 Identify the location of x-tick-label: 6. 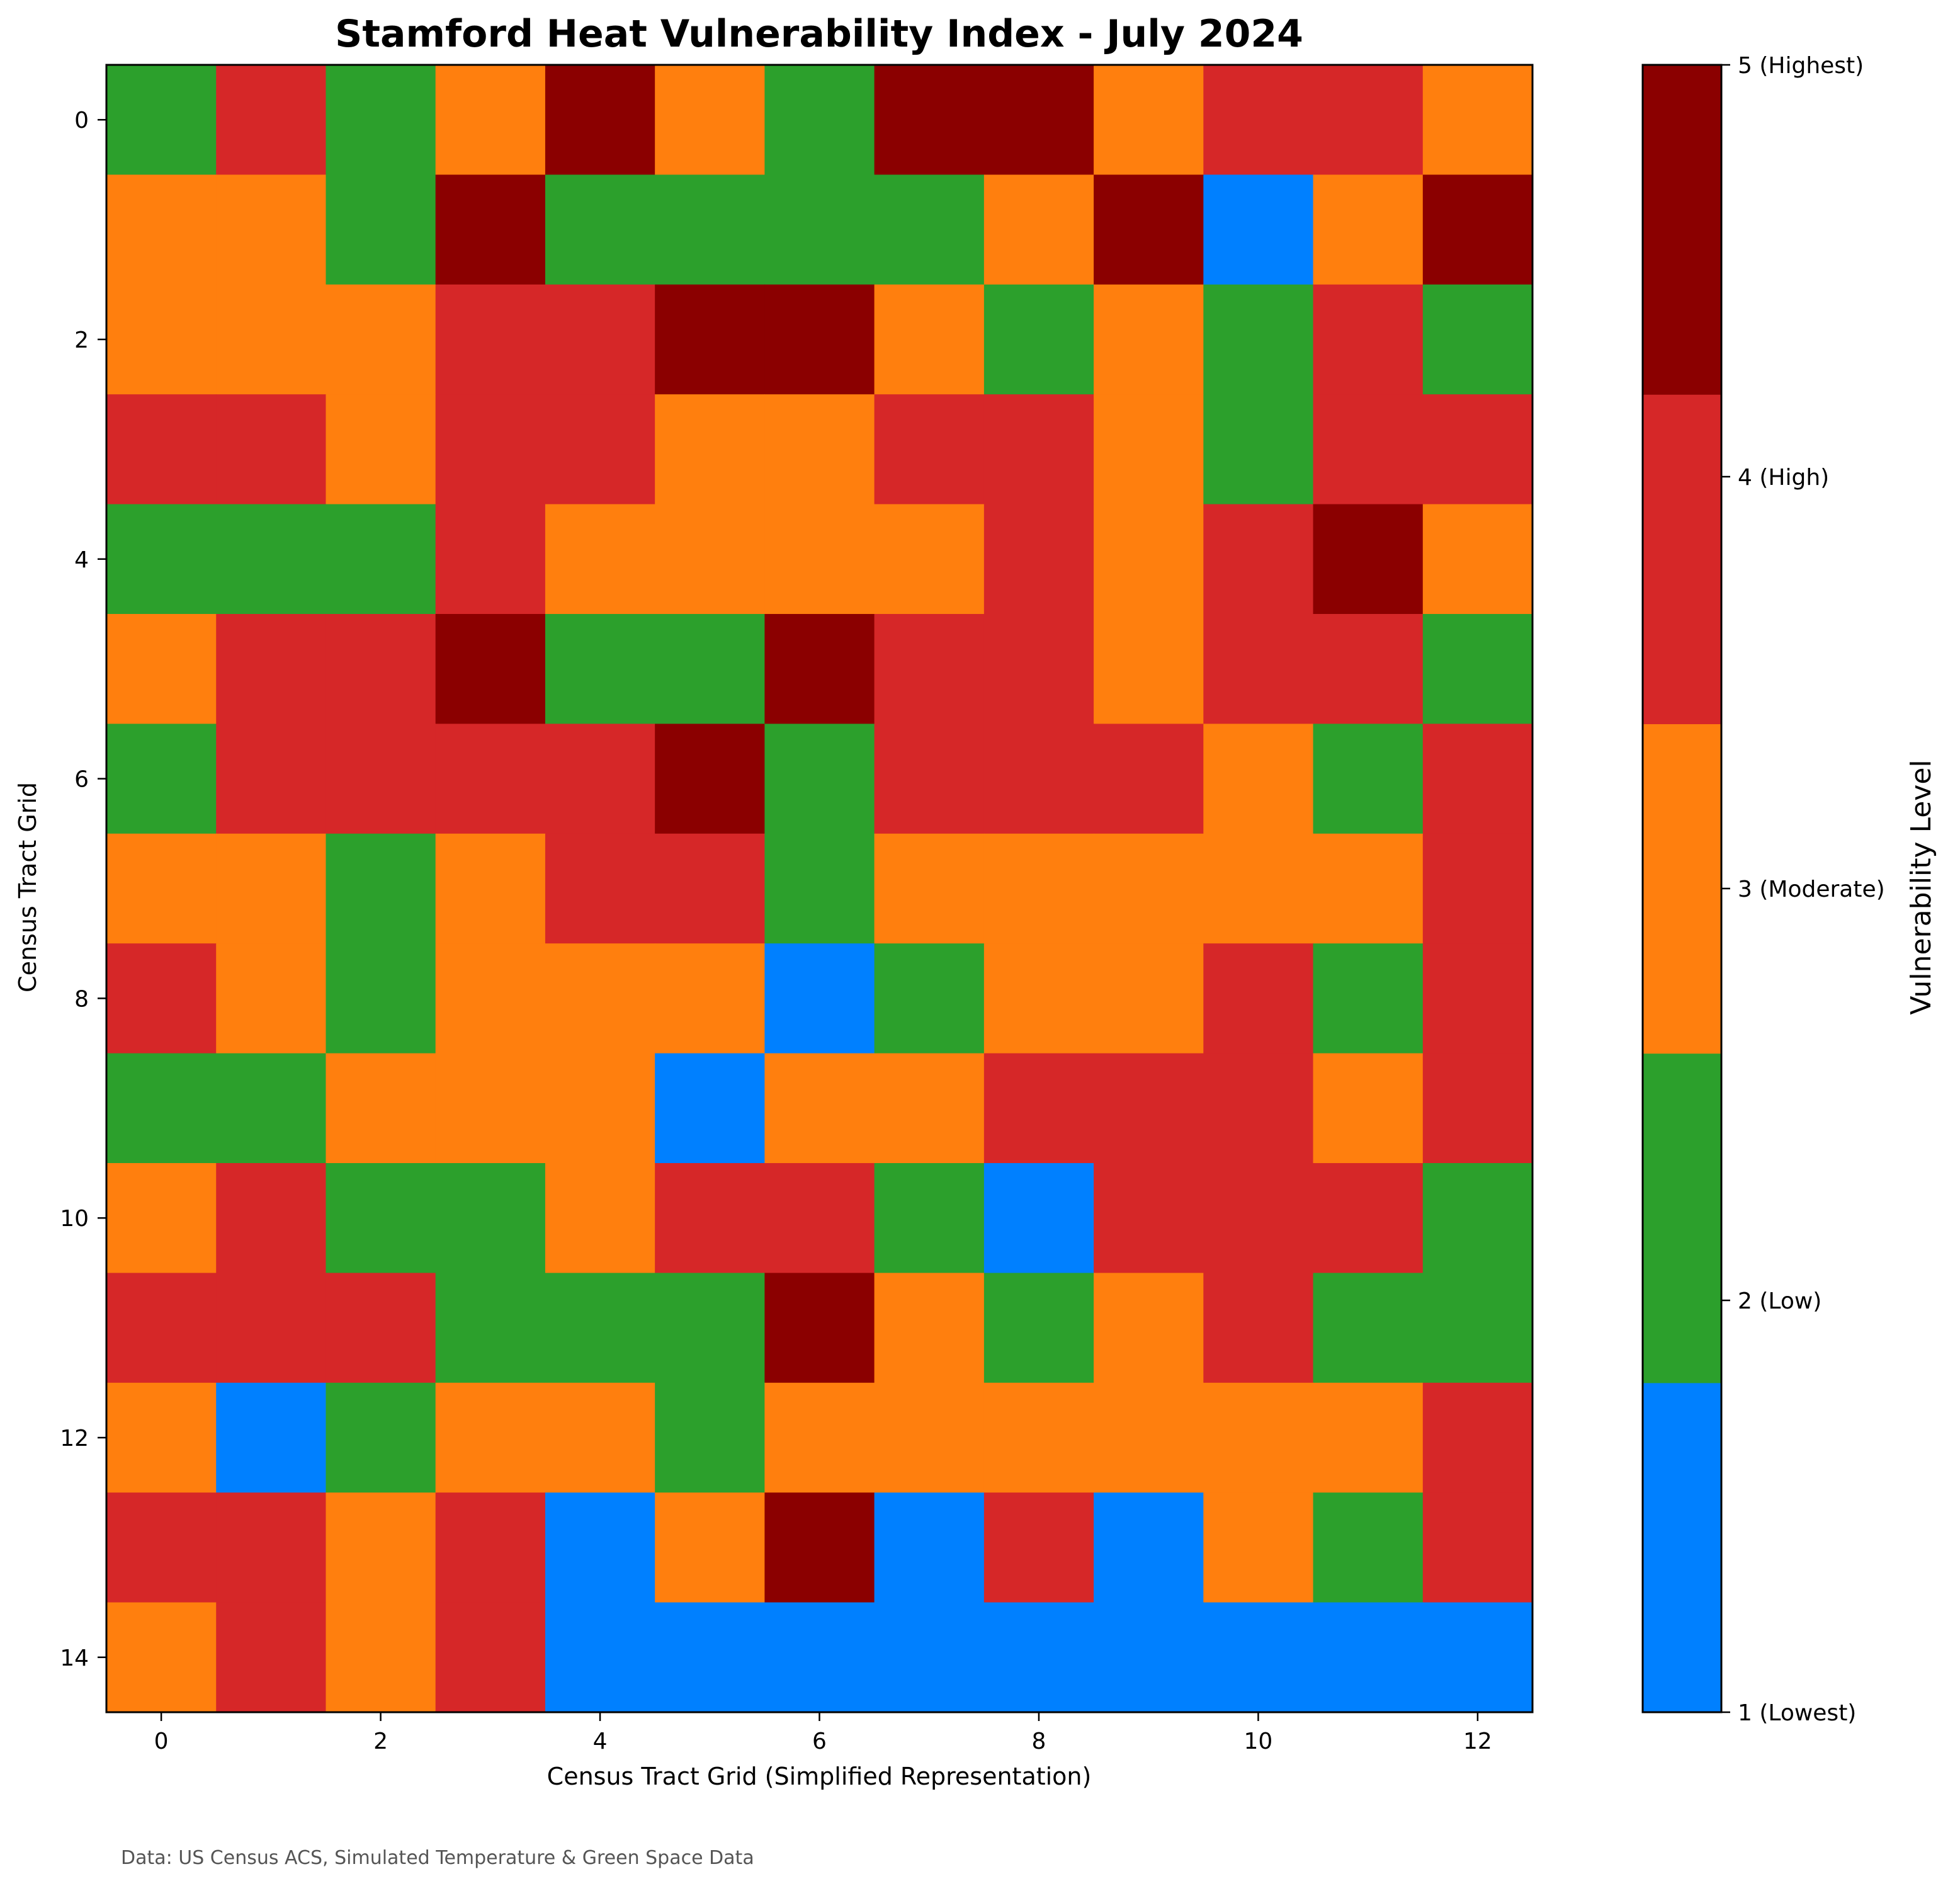
(819, 1741).